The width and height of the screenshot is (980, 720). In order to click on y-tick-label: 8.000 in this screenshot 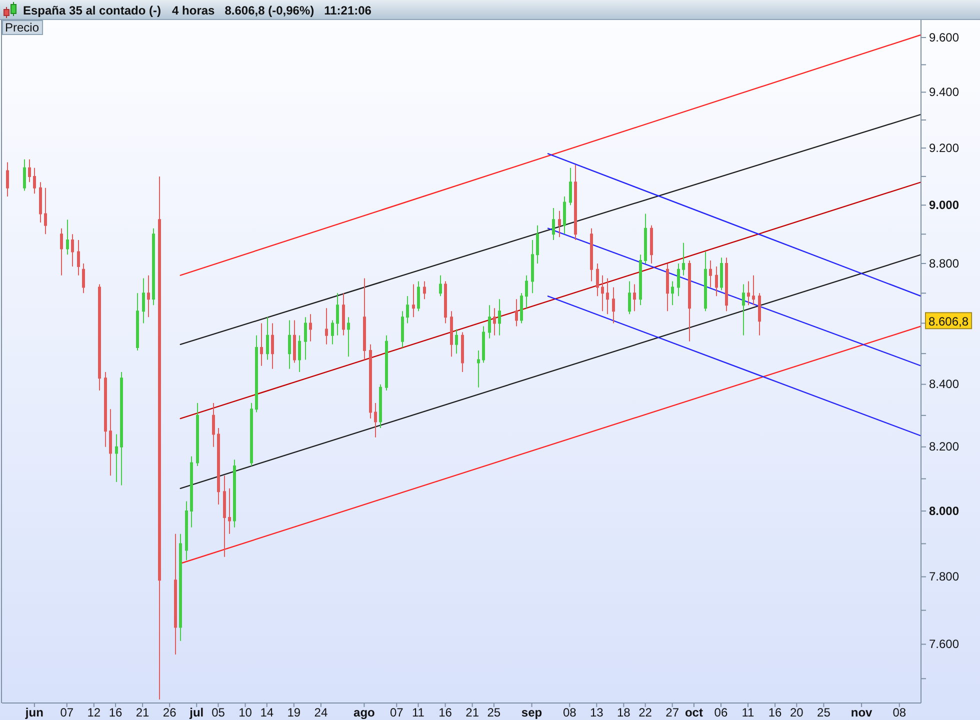, I will do `click(944, 511)`.